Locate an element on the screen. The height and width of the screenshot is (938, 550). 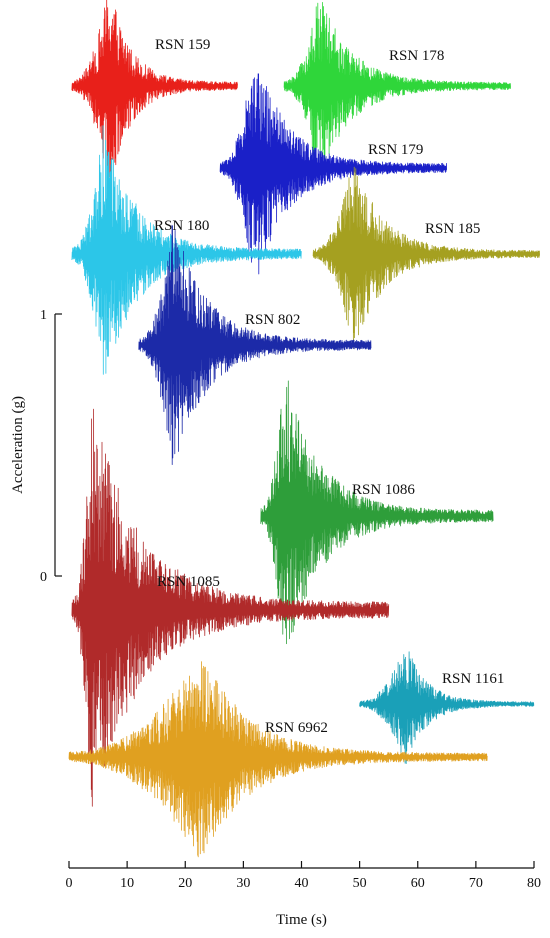
x-axis-ticks: 0 10 20 30 40 50 60 70 80 is located at coordinates (303, 876).